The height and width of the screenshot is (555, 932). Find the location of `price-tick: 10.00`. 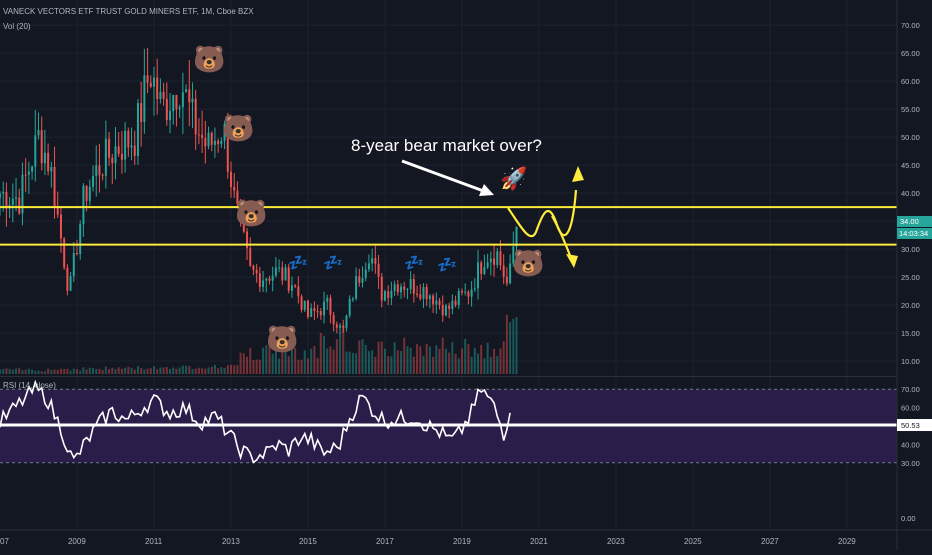

price-tick: 10.00 is located at coordinates (910, 361).